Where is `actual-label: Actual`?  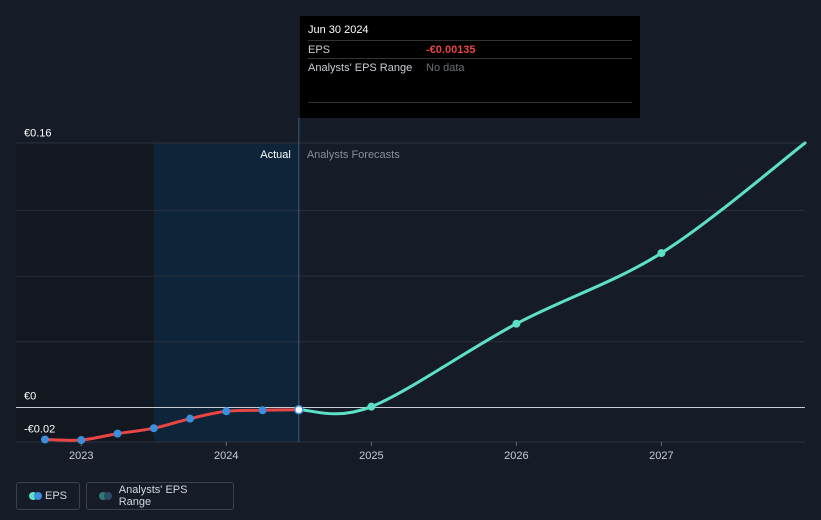
actual-label: Actual is located at coordinates (275, 155).